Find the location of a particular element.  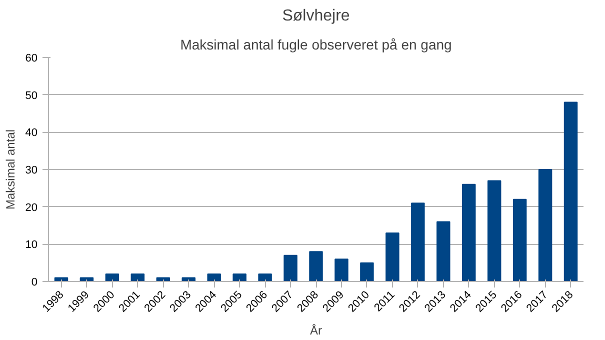

y-tick-label: 60 is located at coordinates (31, 58).